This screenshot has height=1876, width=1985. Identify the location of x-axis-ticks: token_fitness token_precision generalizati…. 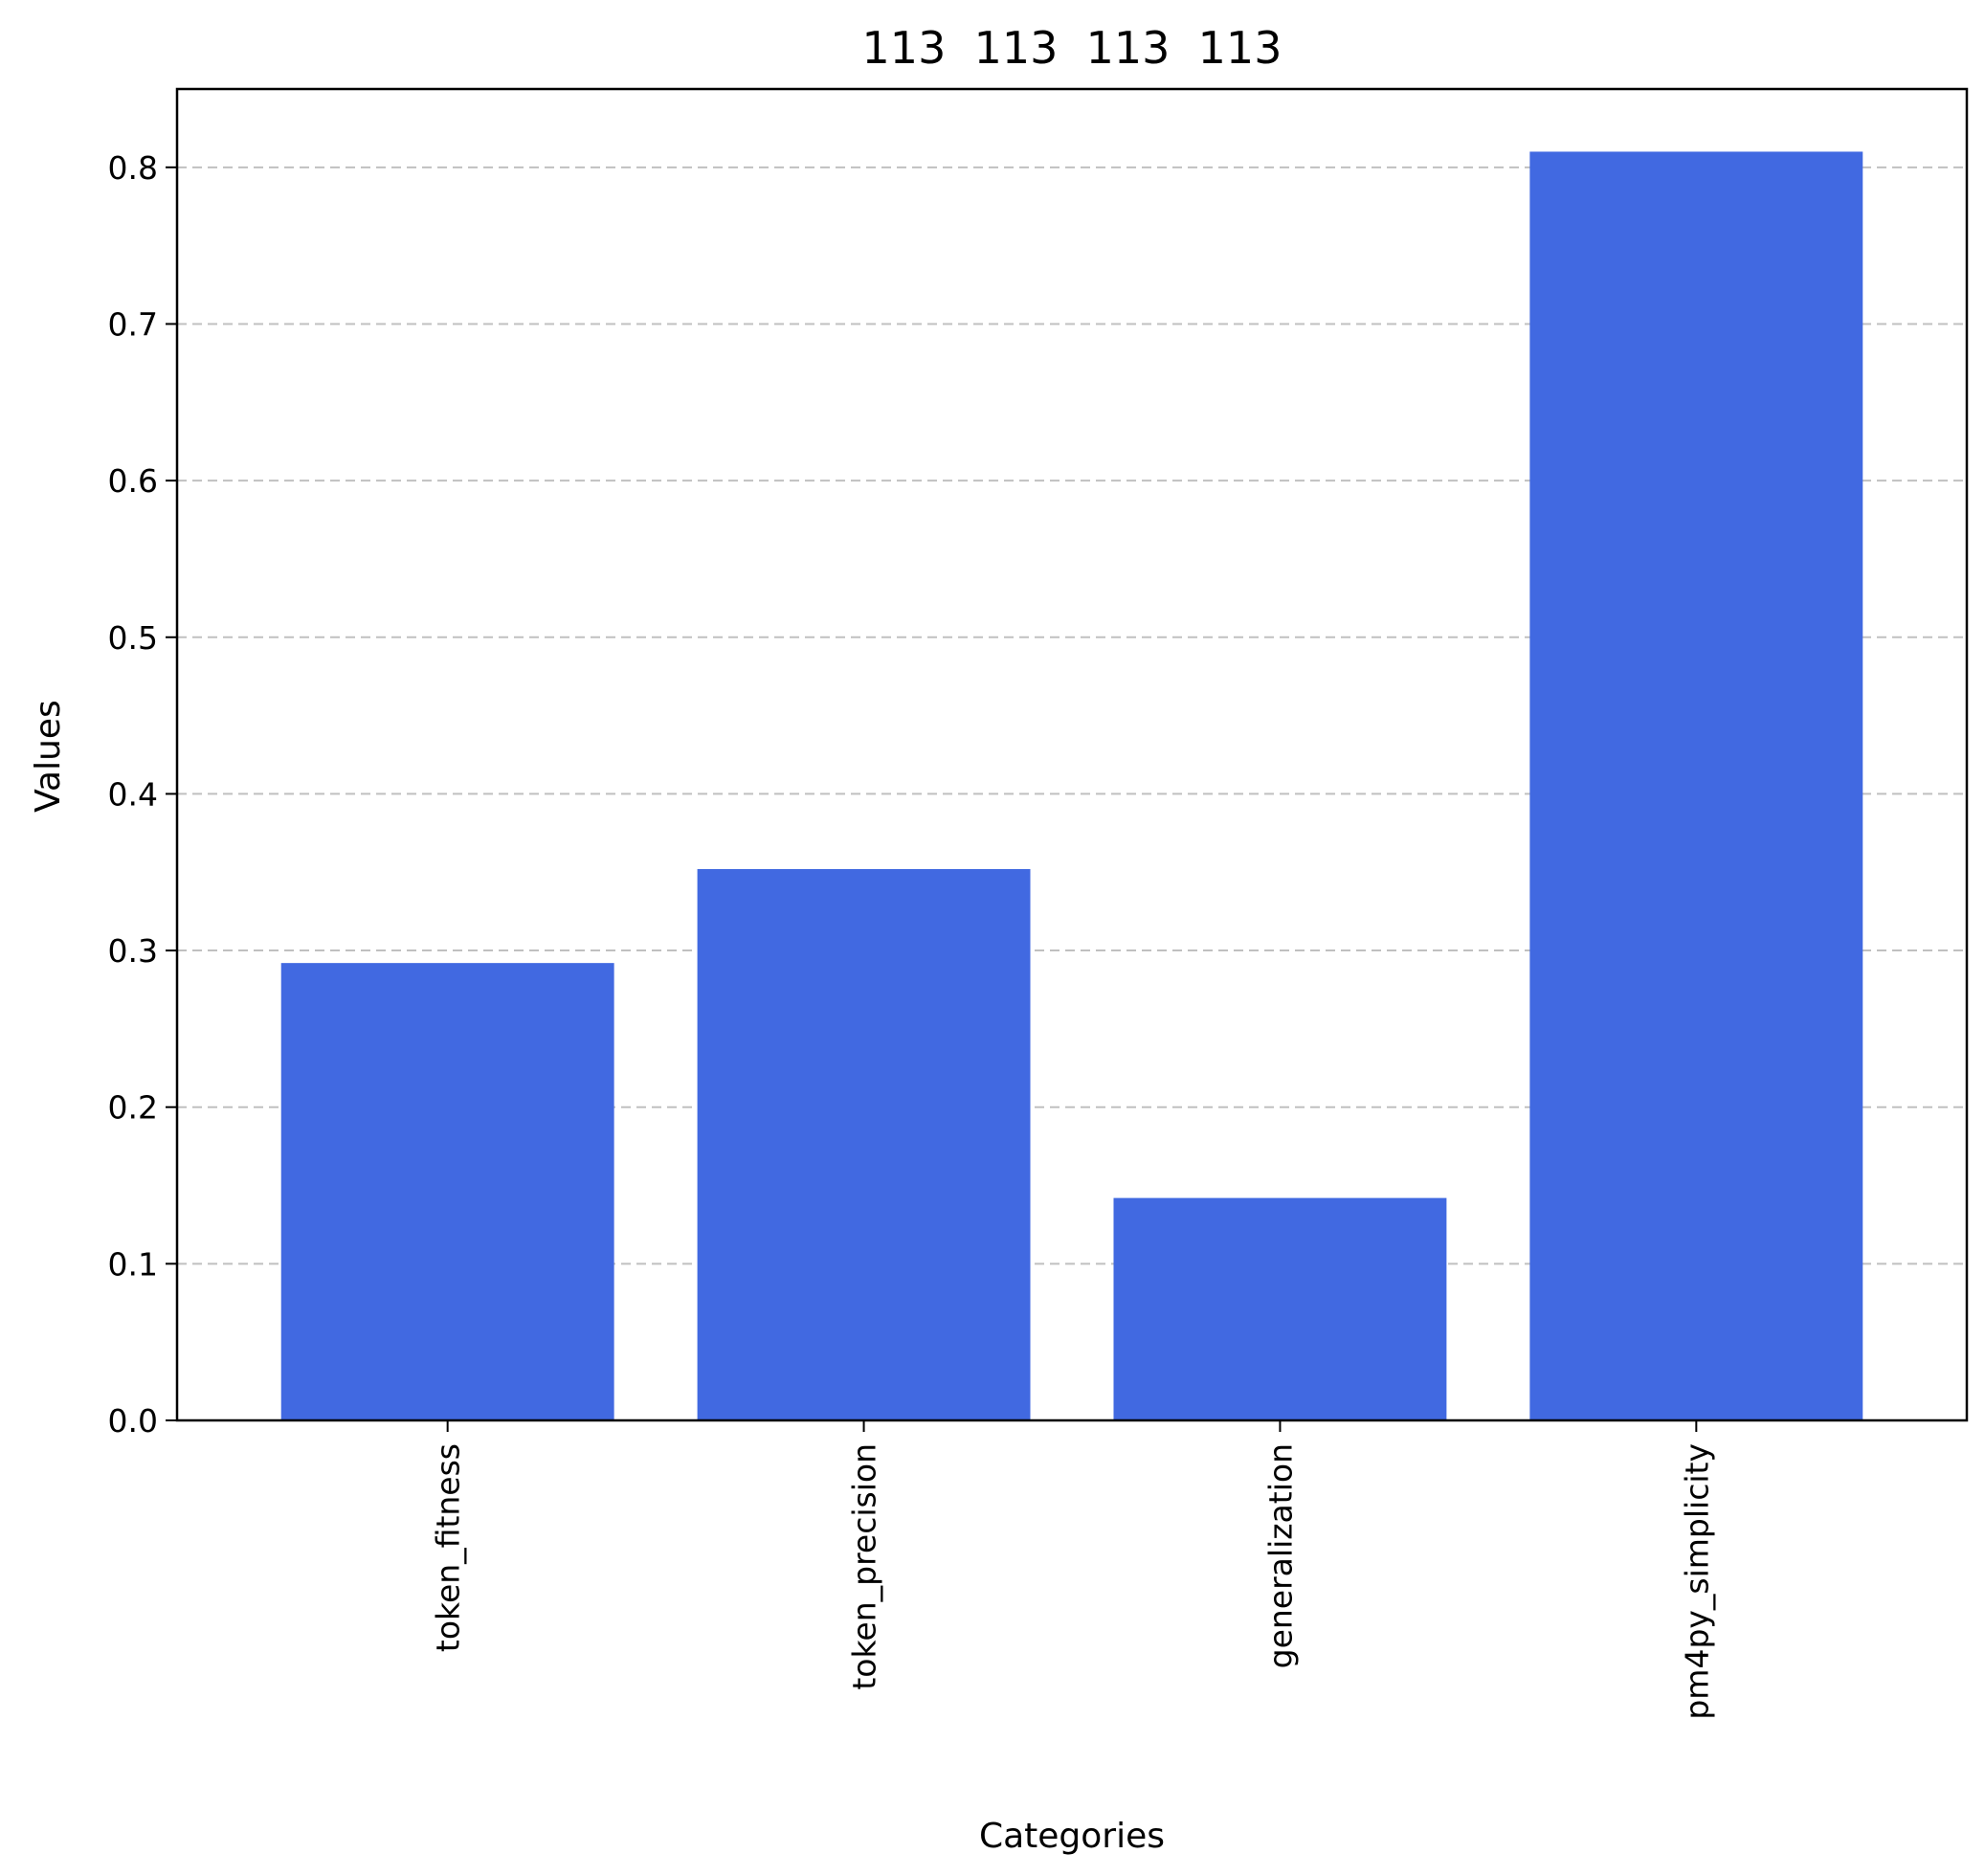
(1072, 1570).